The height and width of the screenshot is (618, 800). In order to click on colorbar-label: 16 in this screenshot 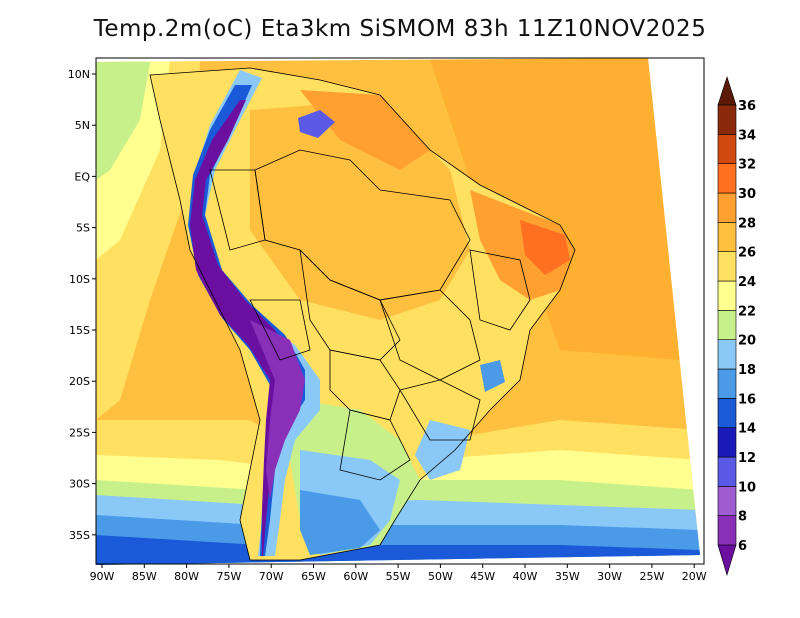, I will do `click(747, 399)`.